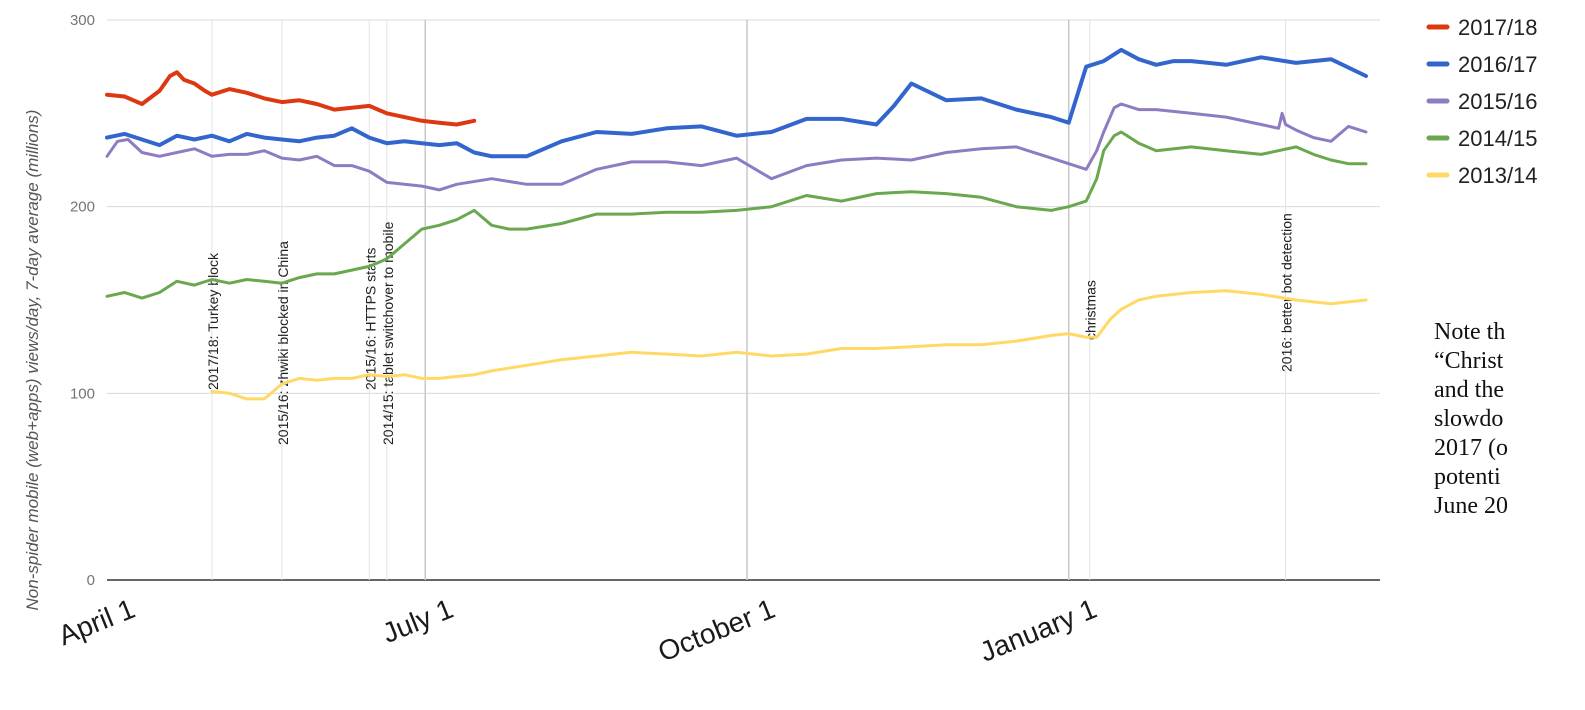  Describe the element at coordinates (1498, 64) in the screenshot. I see `legend-label: 2016/17` at that location.